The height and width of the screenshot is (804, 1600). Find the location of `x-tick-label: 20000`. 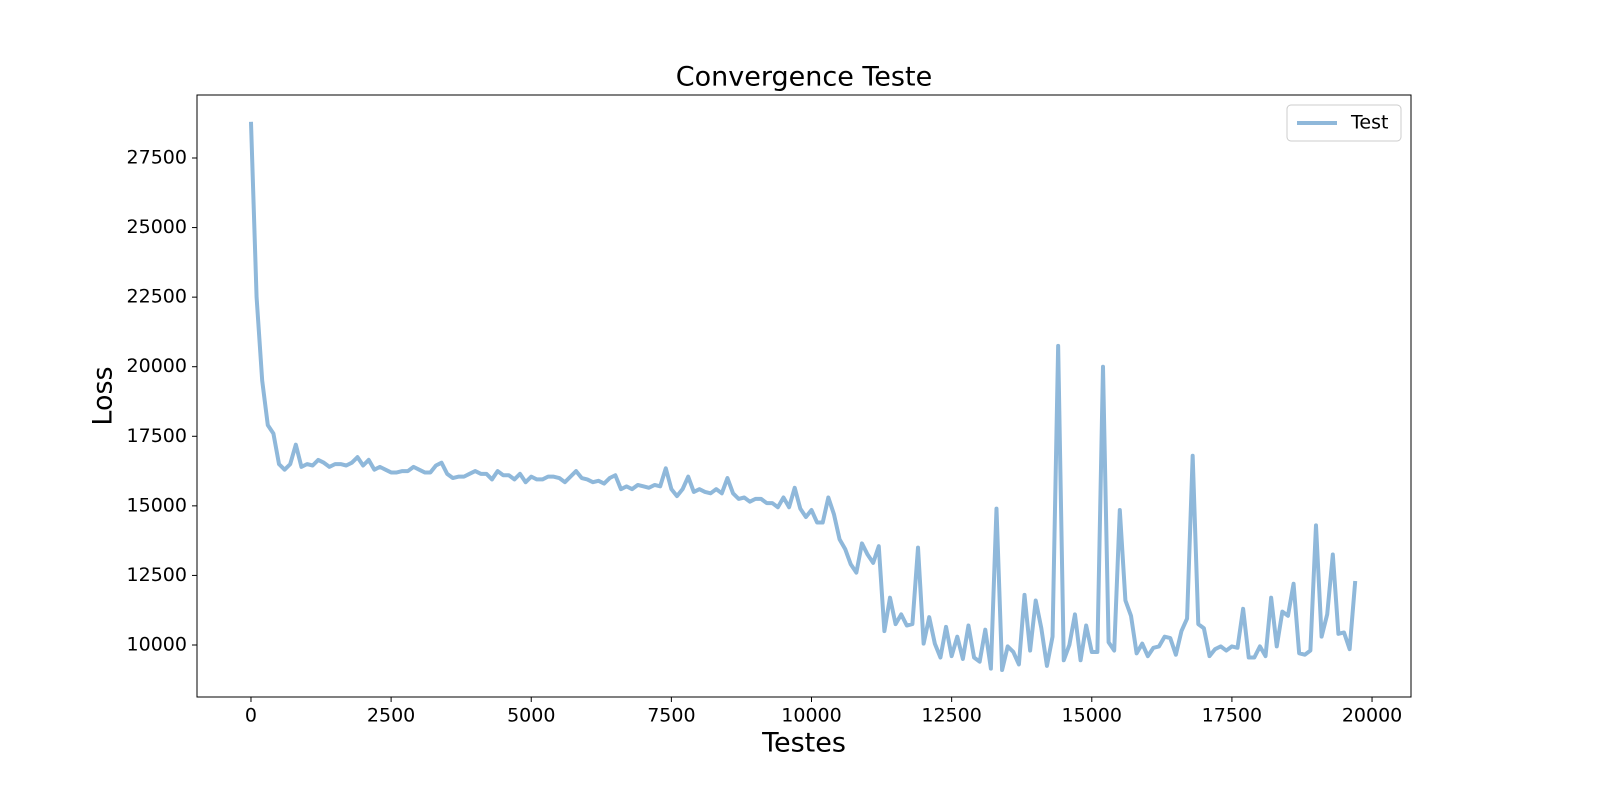

x-tick-label: 20000 is located at coordinates (1372, 716).